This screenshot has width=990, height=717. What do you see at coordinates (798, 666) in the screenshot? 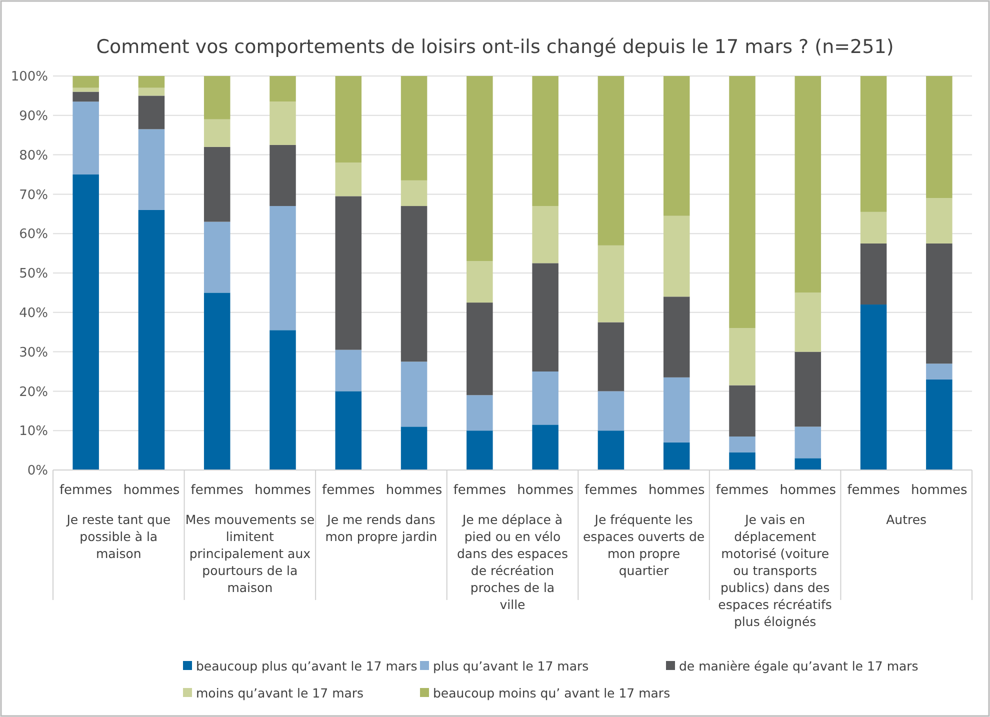
I see `legend-label: de manière égale qu’avant le 17 mars` at bounding box center [798, 666].